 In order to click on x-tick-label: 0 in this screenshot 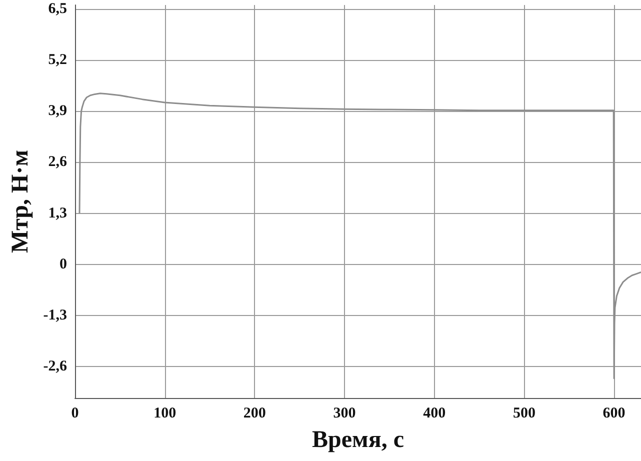, I will do `click(75, 414)`.